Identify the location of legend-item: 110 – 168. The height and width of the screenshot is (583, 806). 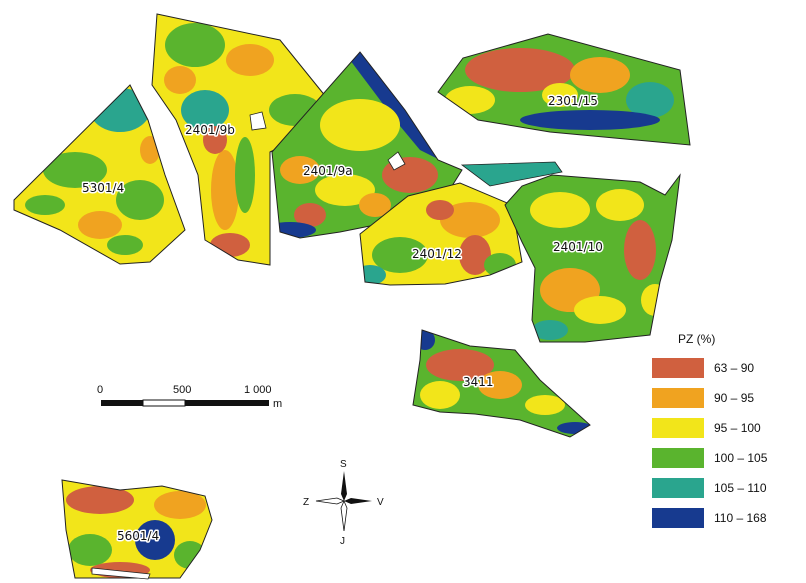
(729, 518).